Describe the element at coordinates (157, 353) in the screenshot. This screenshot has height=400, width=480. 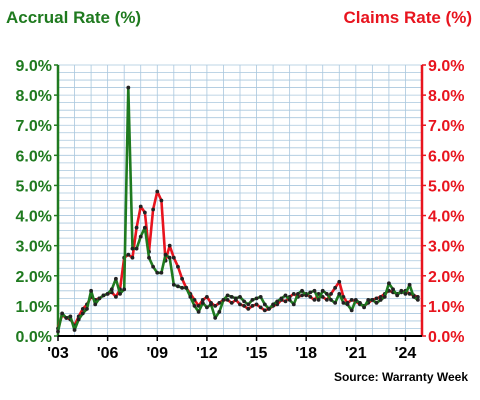
I see `x-tick-label: '09` at that location.